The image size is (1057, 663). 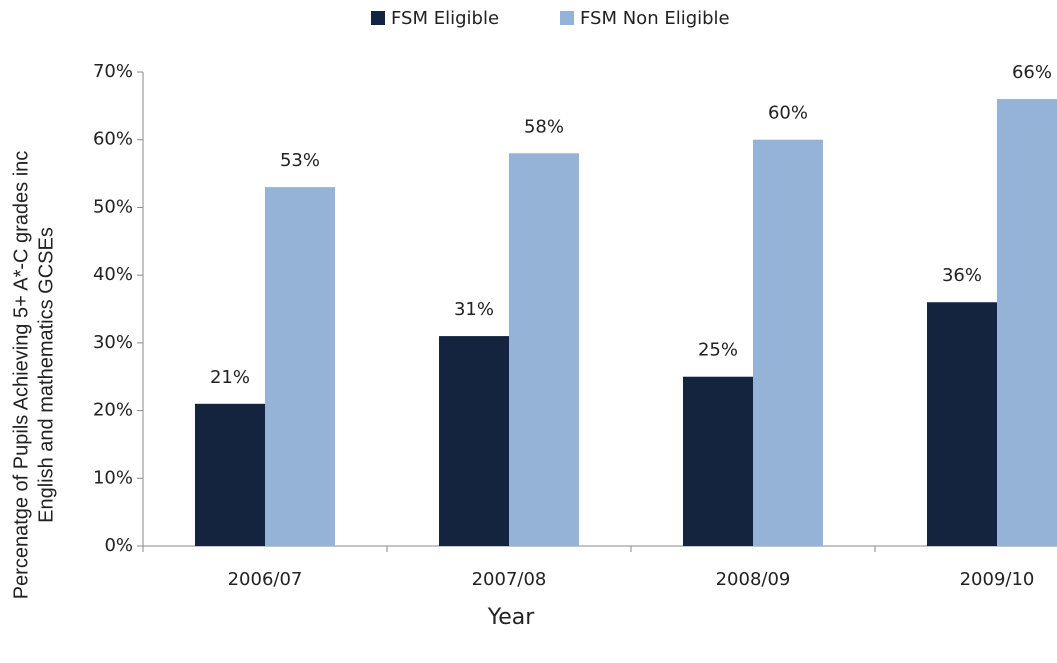 What do you see at coordinates (718, 350) in the screenshot?
I see `value-label: 25%` at bounding box center [718, 350].